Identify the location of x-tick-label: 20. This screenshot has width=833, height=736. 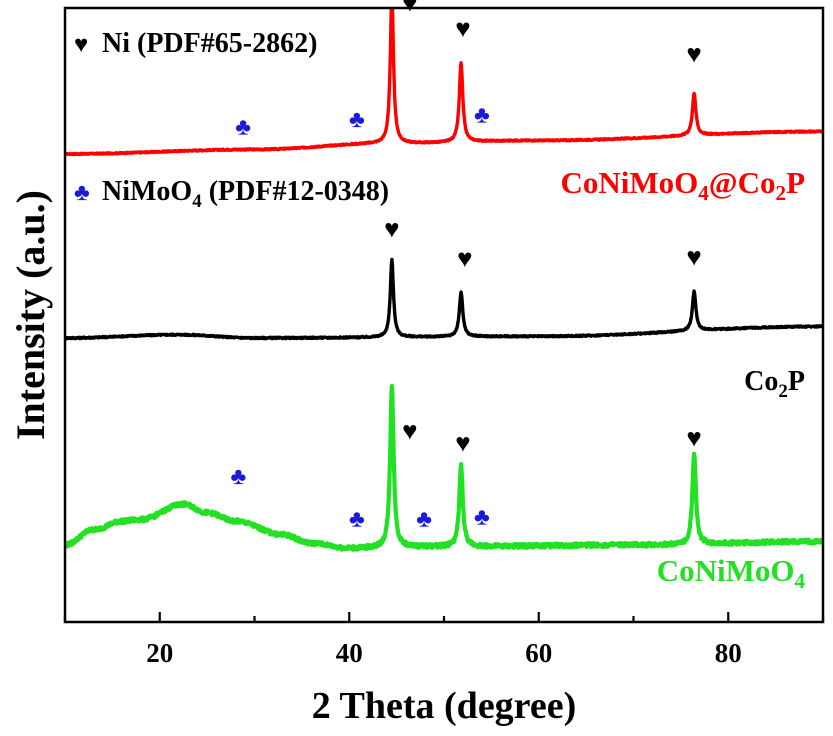
(159, 653).